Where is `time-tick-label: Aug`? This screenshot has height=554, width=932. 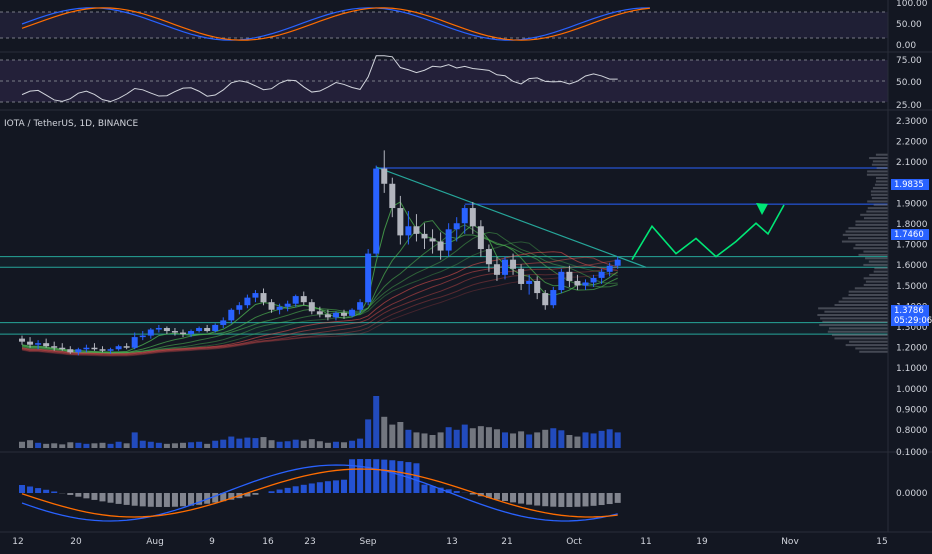 time-tick-label: Aug is located at coordinates (155, 542).